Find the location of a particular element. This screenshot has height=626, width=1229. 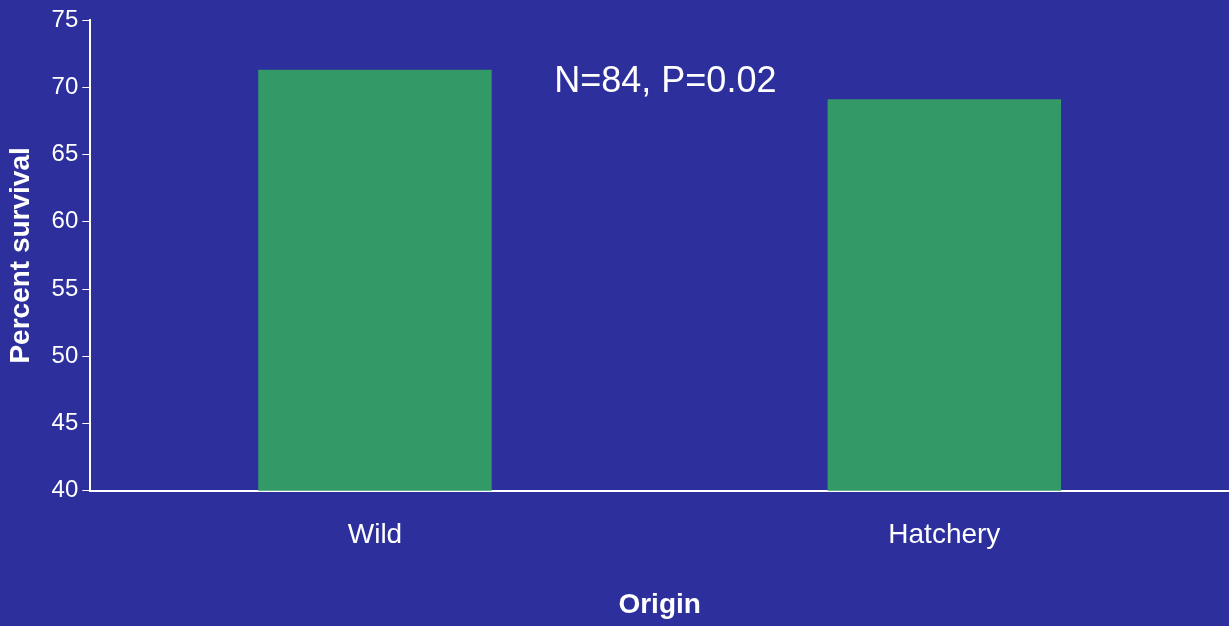

x-tick-label: Hatchery is located at coordinates (944, 534).